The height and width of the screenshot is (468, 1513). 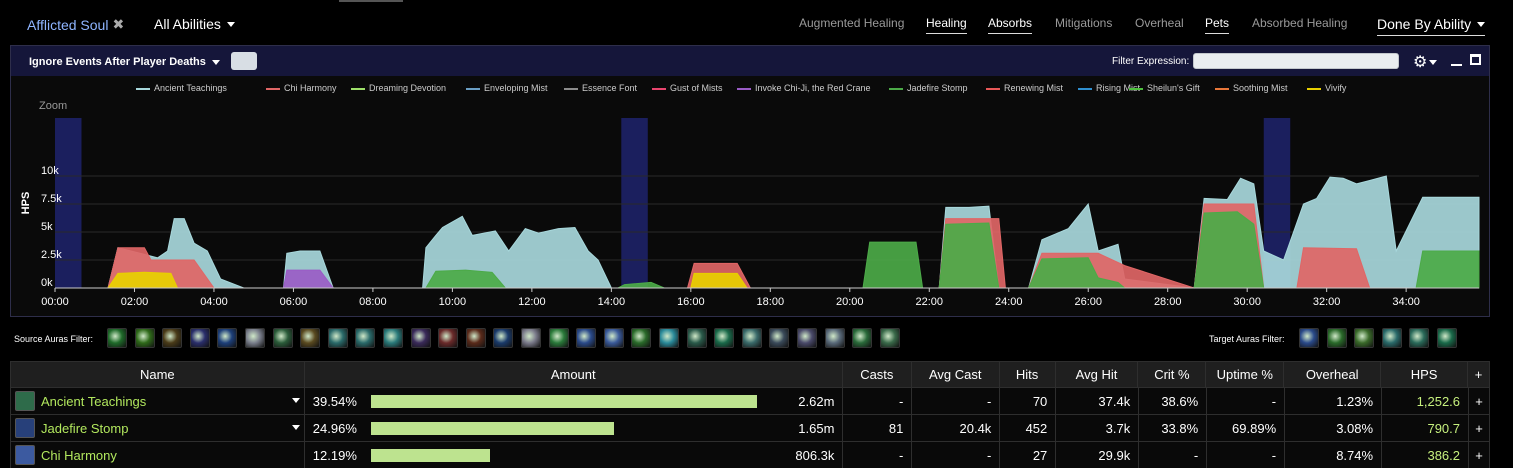 I want to click on legend-item: Dreaming Devotion, so click(x=398, y=88).